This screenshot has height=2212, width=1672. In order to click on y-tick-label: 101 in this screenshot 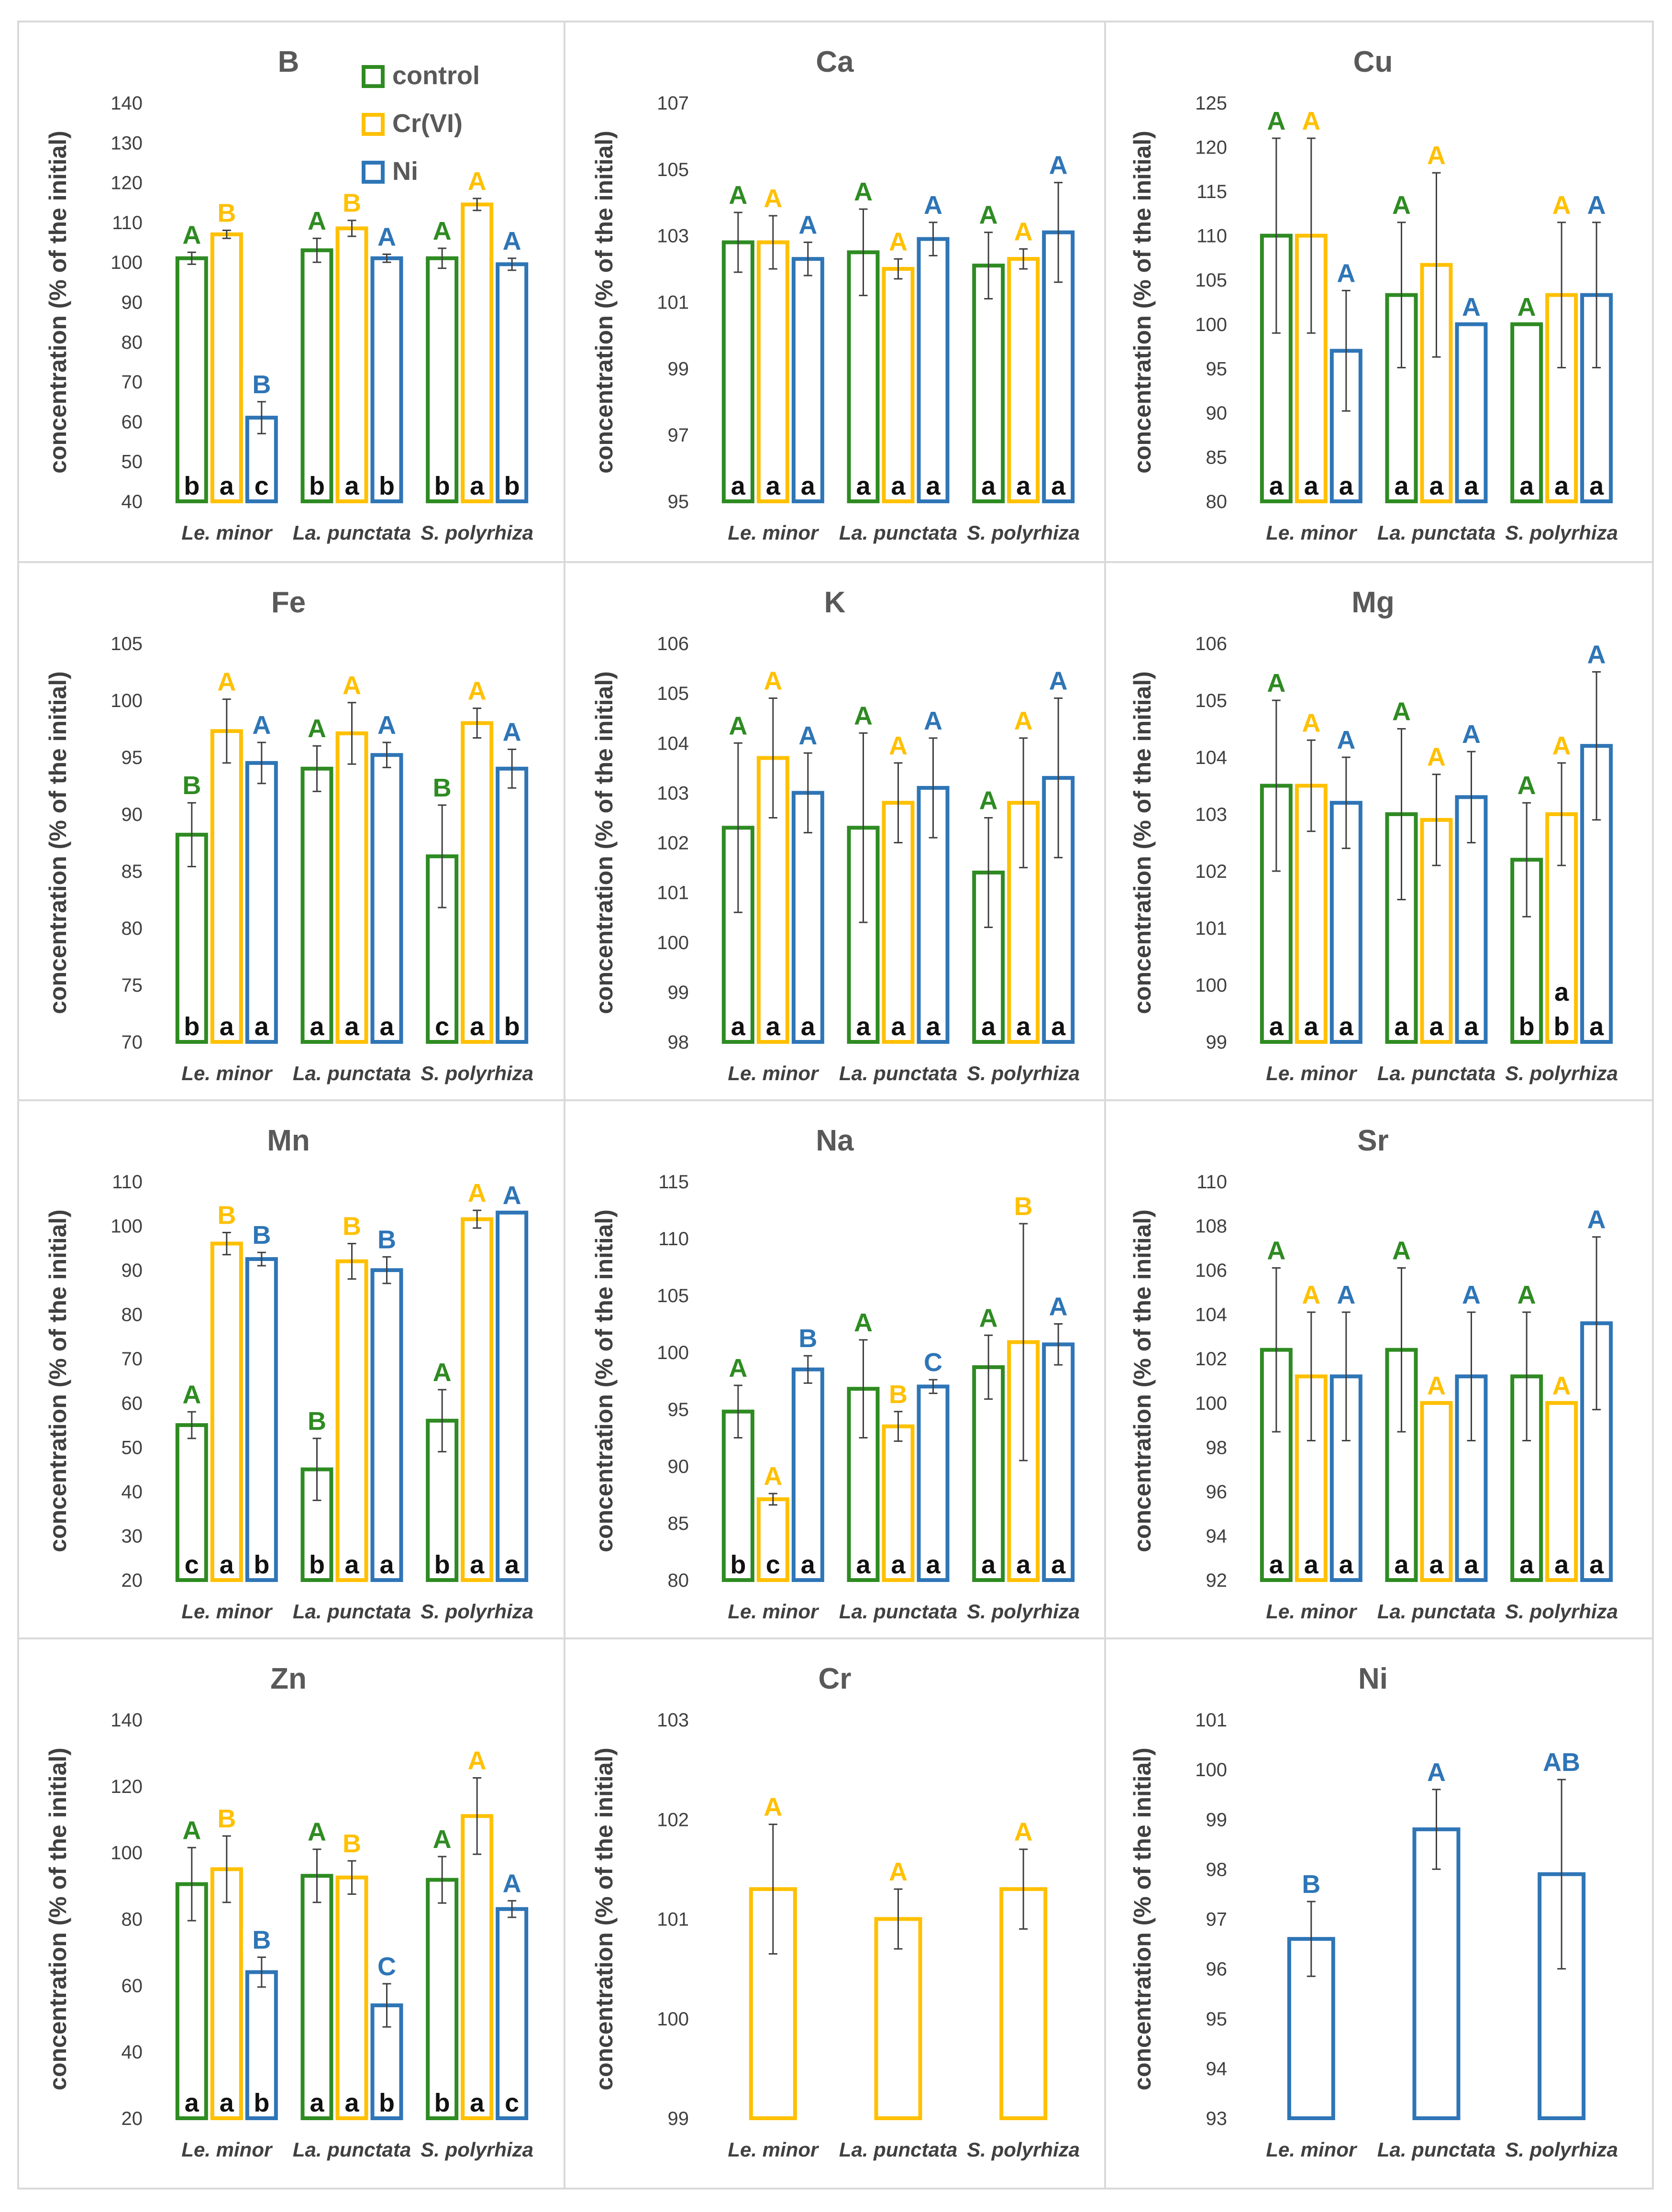, I will do `click(673, 1919)`.